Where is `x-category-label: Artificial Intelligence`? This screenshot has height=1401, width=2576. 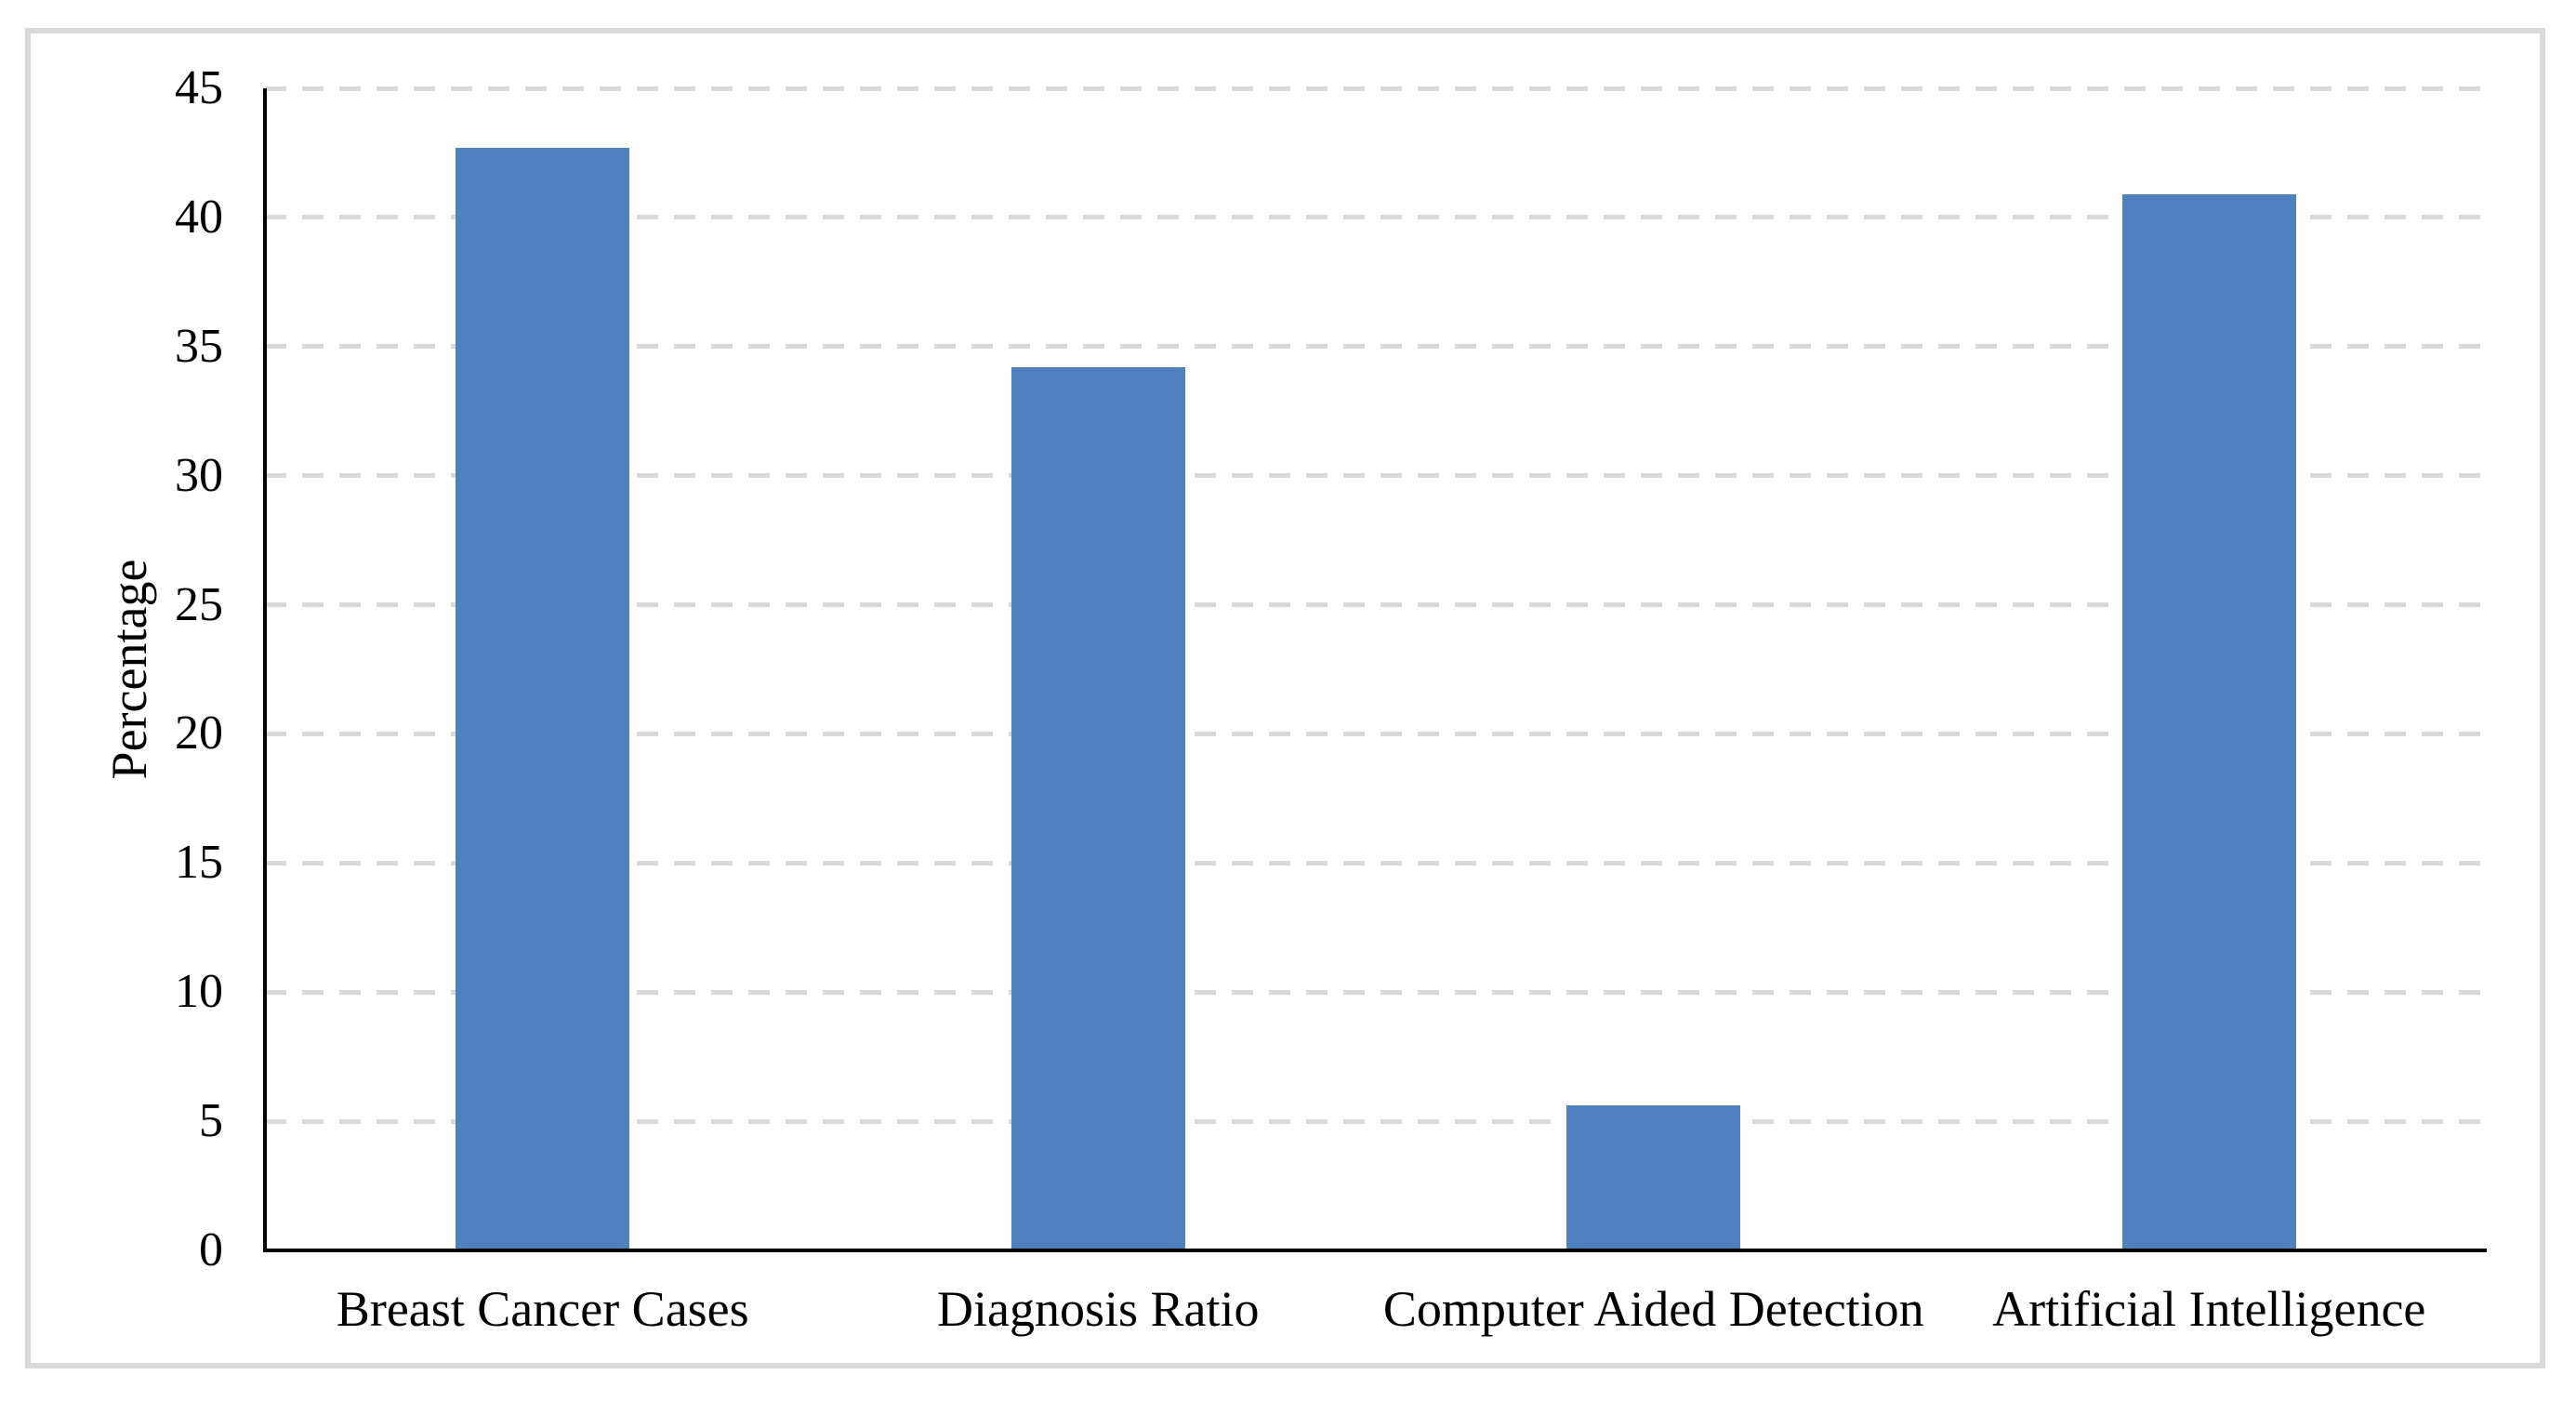 x-category-label: Artificial Intelligence is located at coordinates (2209, 1309).